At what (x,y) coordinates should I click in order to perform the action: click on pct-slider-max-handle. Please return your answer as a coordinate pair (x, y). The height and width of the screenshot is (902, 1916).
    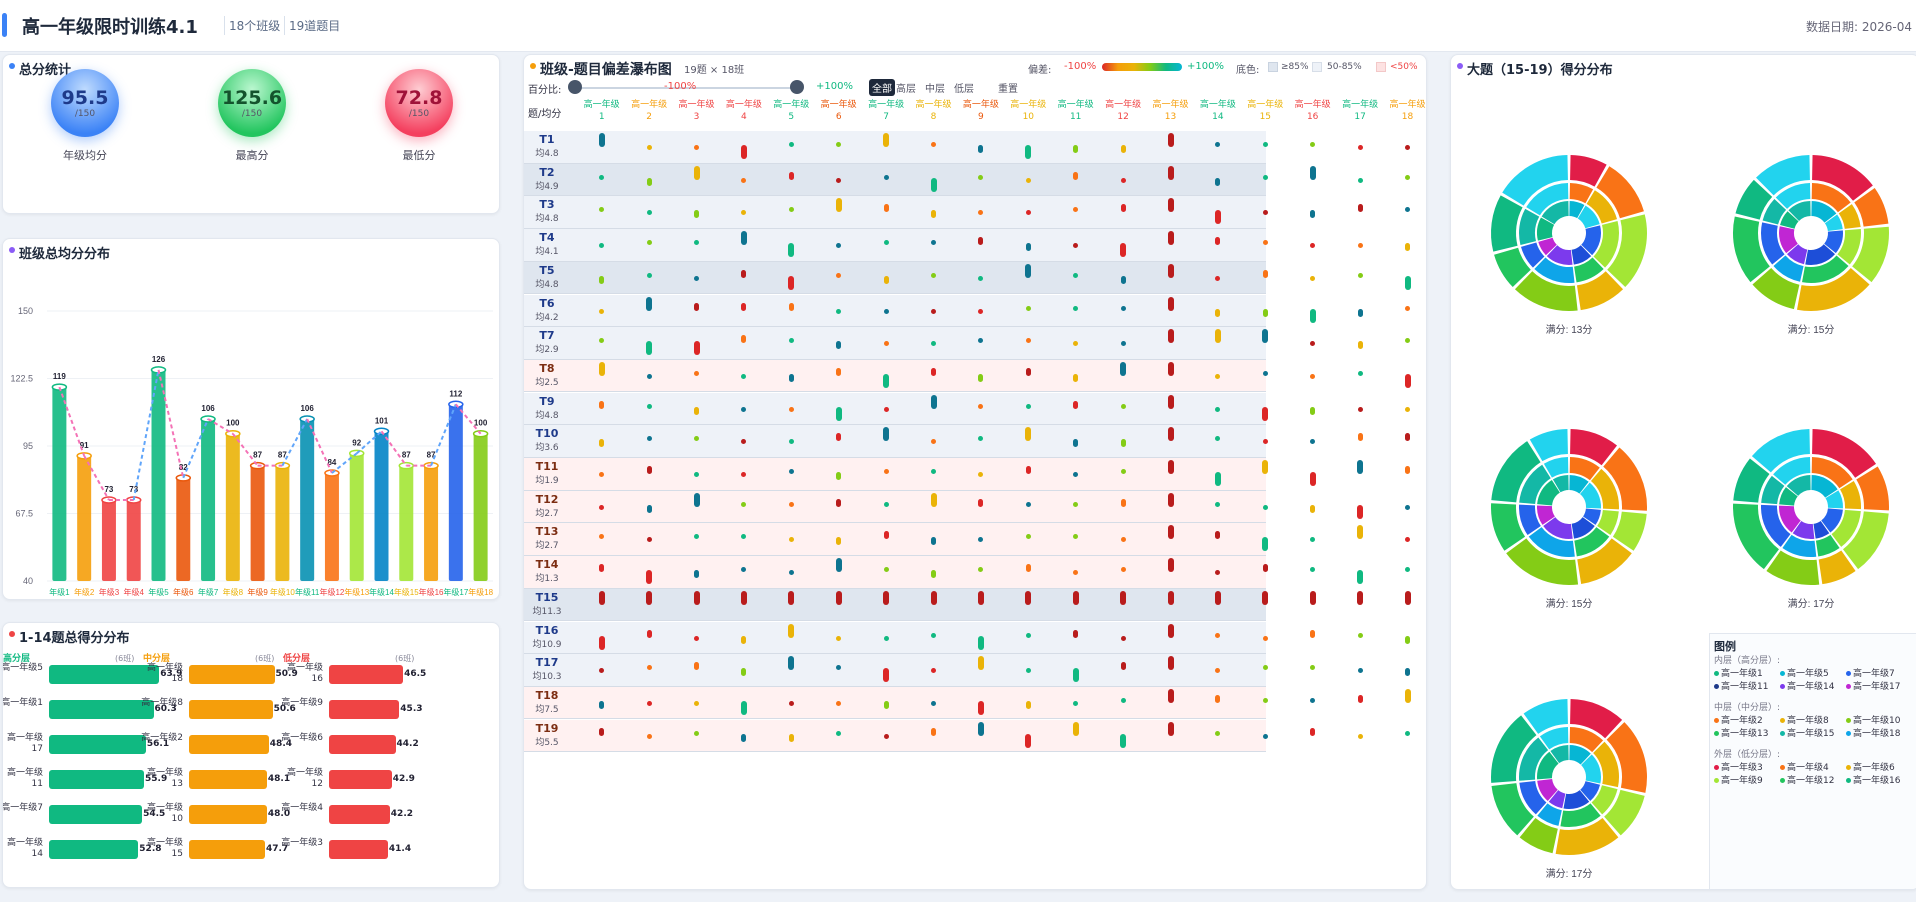
    Looking at the image, I should click on (797, 87).